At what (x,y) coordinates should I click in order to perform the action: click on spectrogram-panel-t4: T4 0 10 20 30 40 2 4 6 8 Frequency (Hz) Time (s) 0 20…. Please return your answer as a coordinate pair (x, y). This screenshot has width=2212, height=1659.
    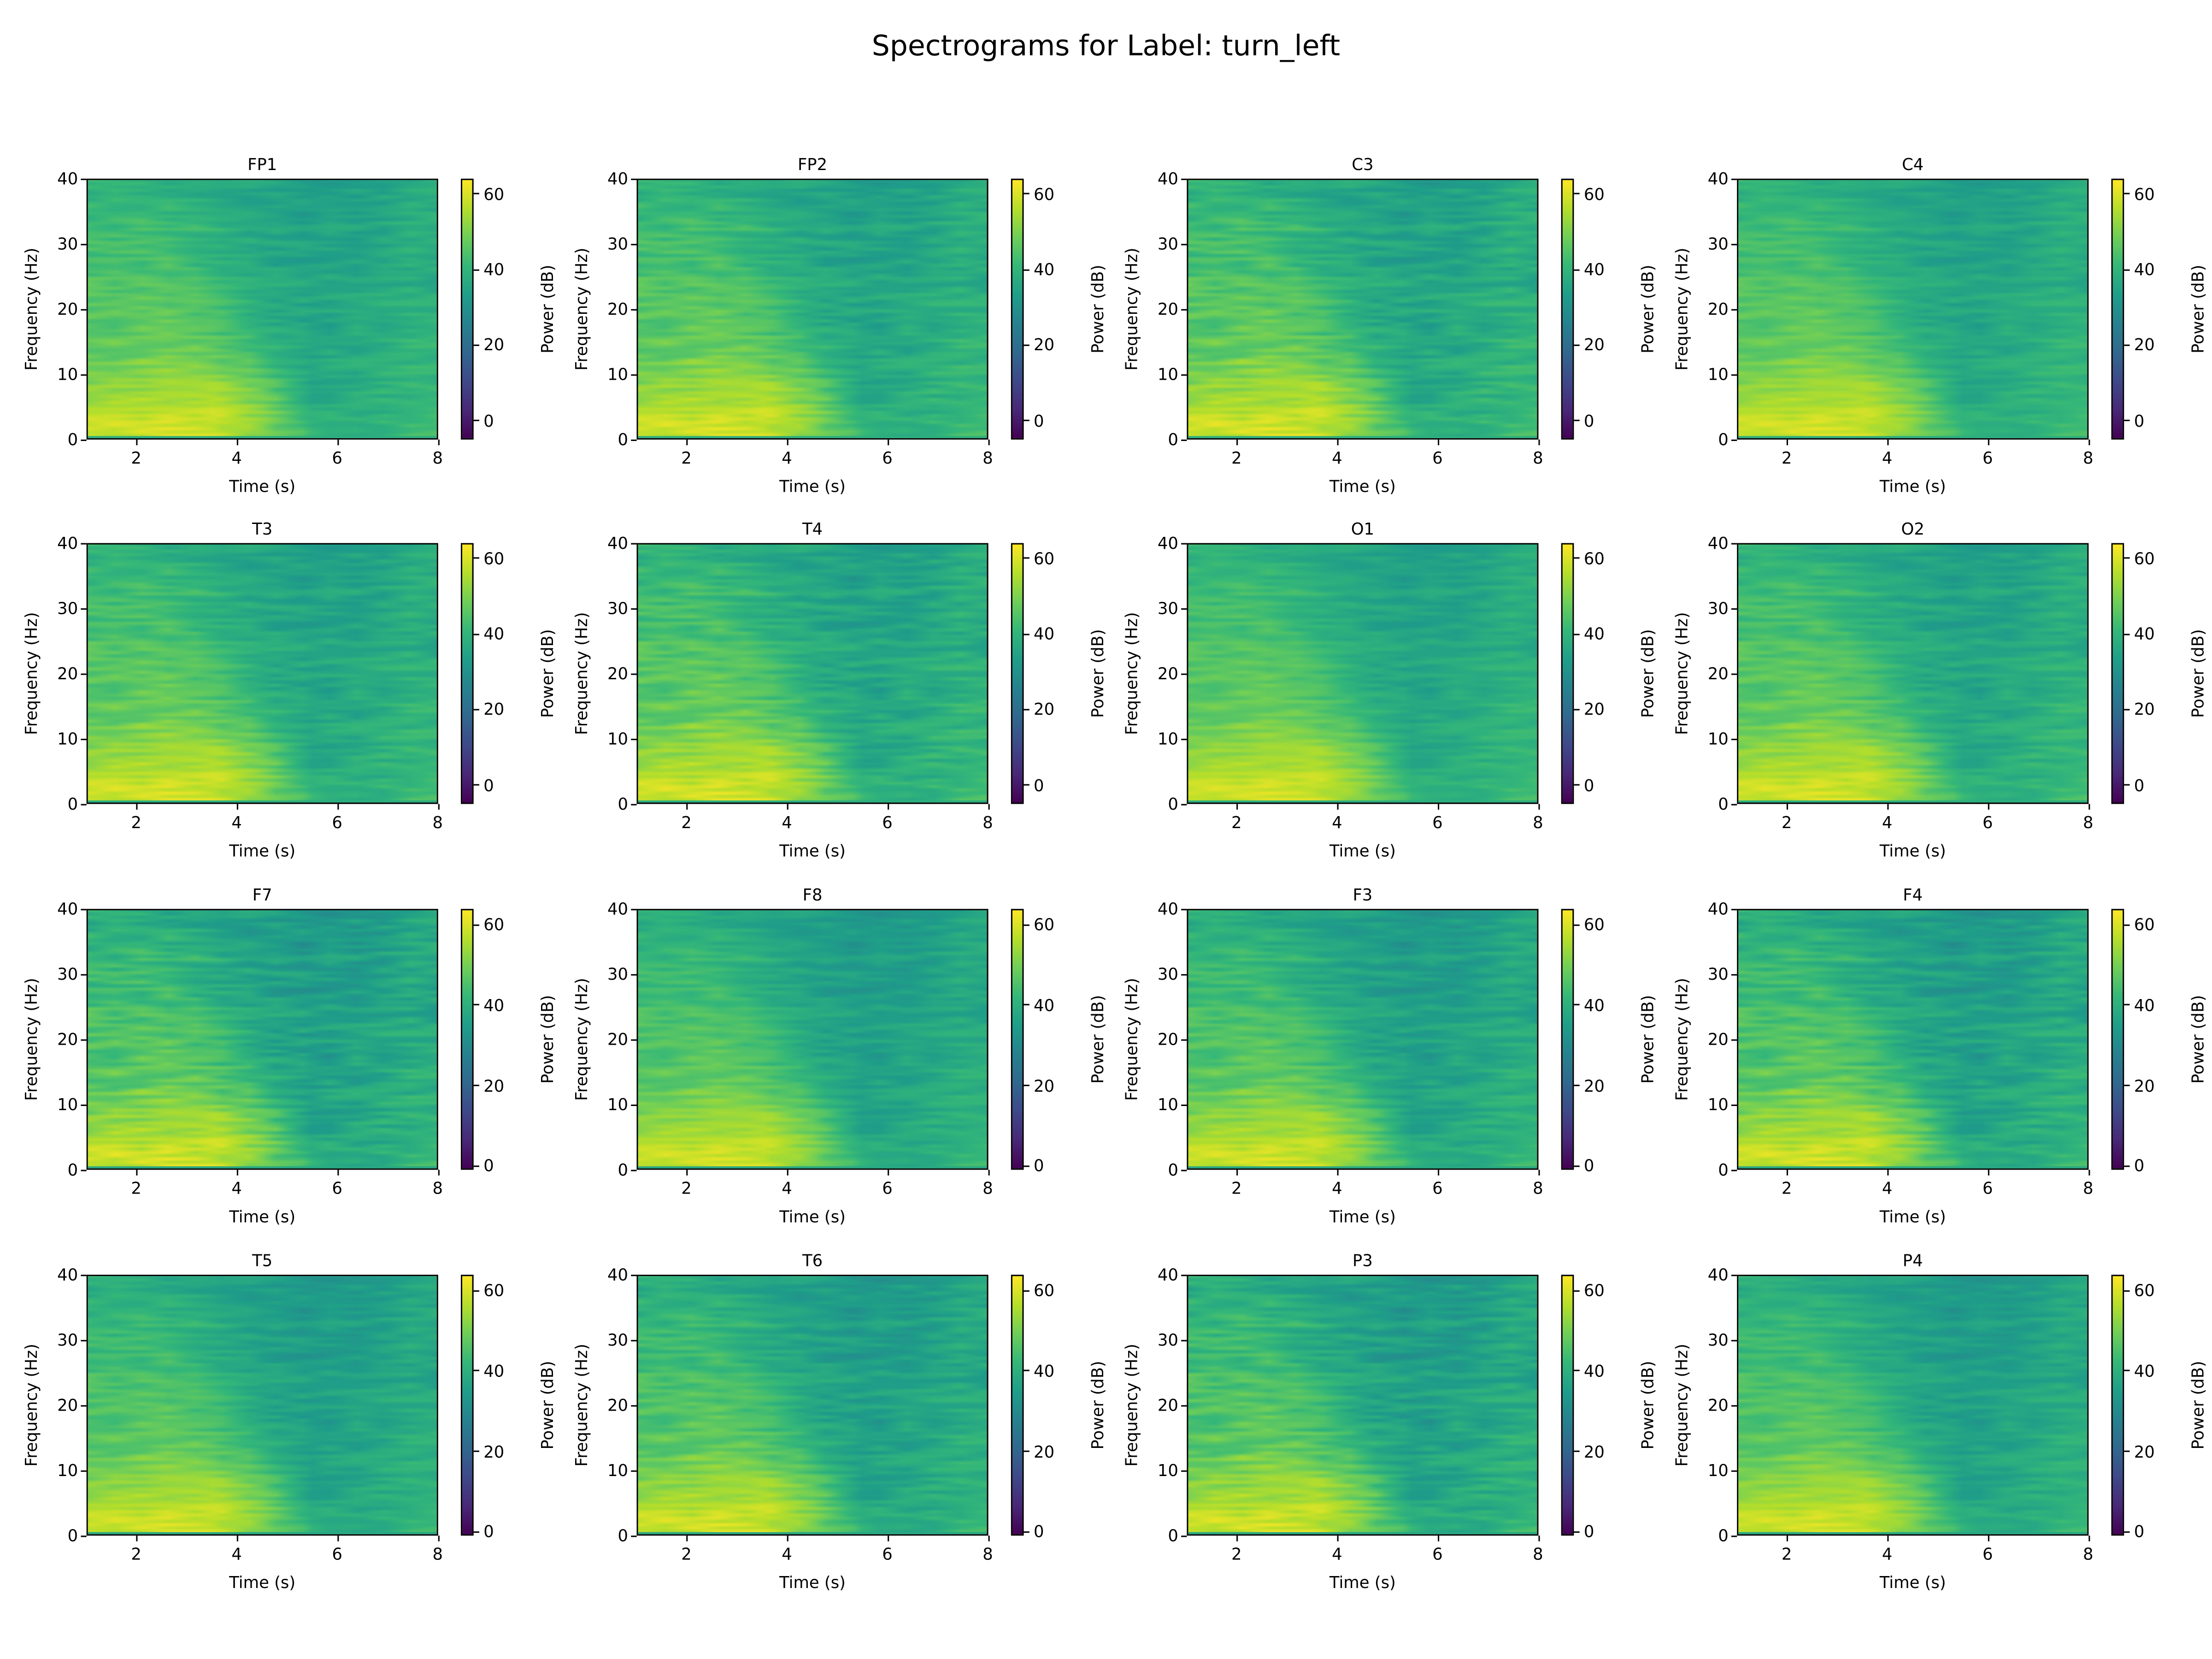
    Looking at the image, I should click on (828, 708).